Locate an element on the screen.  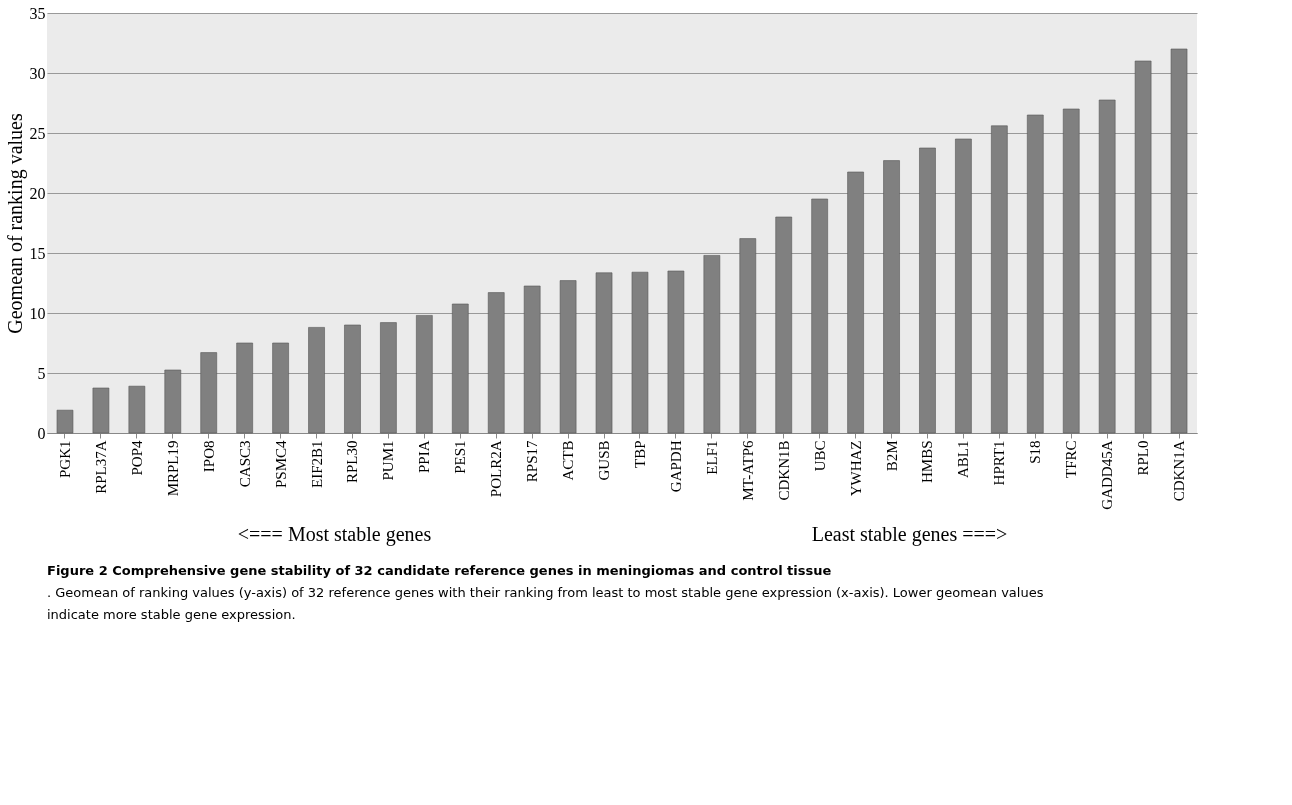
x-tick-label: ABL1 is located at coordinates (963, 459).